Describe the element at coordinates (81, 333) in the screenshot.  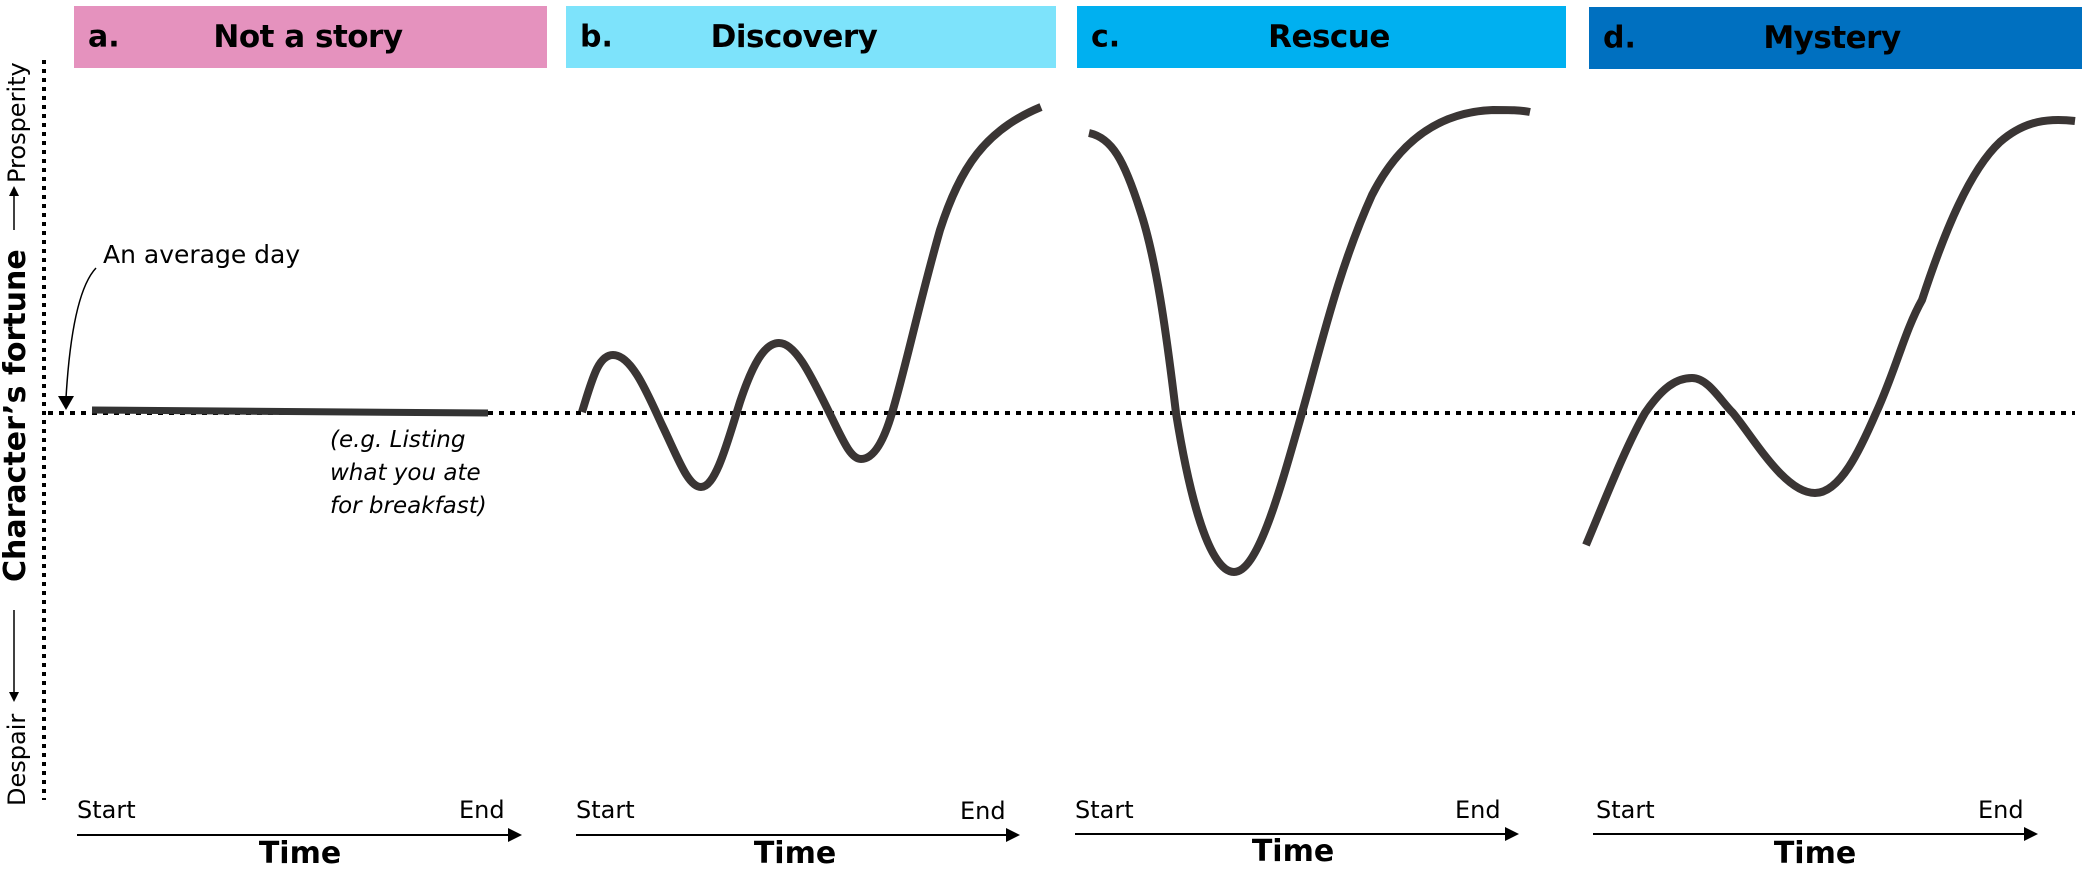
I see `average-day-pointer-line` at that location.